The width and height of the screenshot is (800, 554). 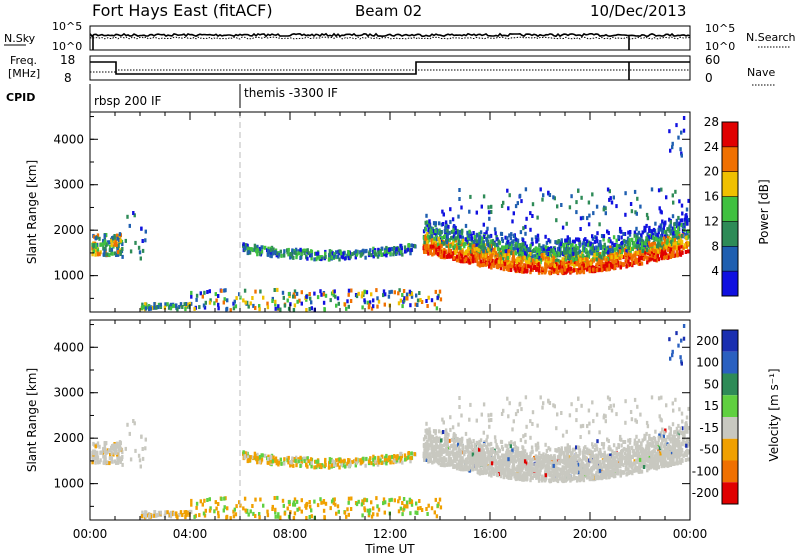 I want to click on freq-unit-label: [MHz], so click(x=24, y=73).